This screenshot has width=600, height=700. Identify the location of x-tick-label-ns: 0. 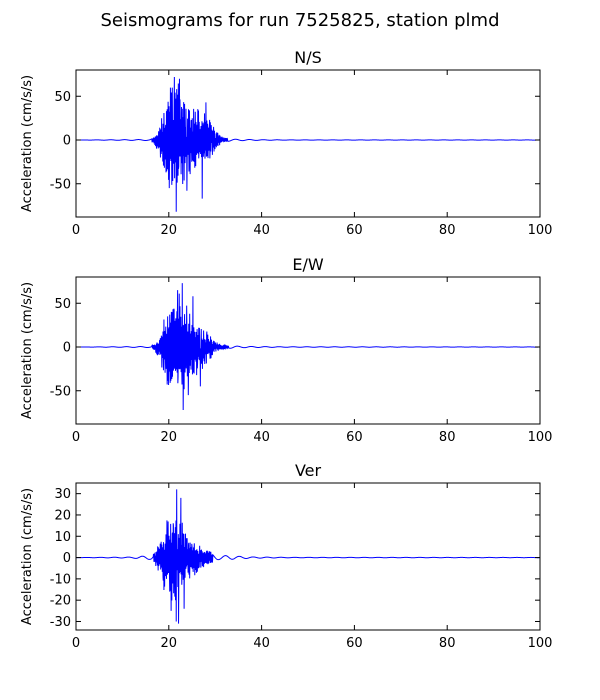
(76, 230).